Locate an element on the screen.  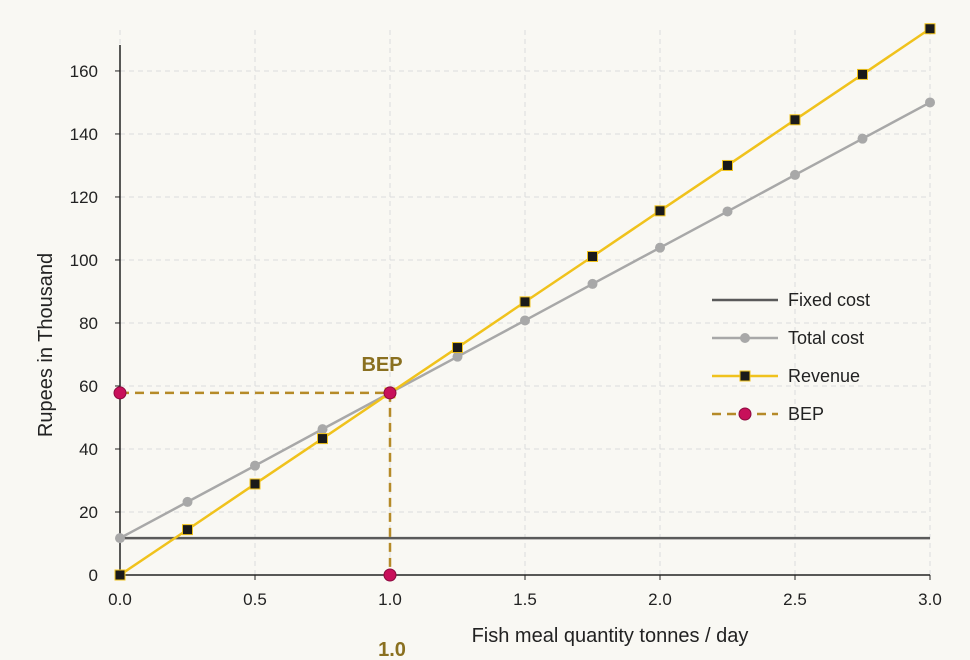
bep-x-value-label: 1.0 is located at coordinates (392, 649).